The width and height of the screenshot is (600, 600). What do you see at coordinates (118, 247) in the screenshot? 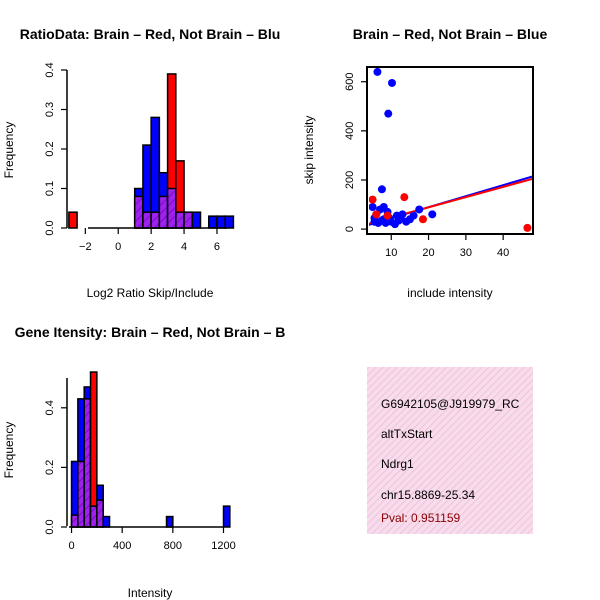
I see `ratio-x-tick-label: 0` at bounding box center [118, 247].